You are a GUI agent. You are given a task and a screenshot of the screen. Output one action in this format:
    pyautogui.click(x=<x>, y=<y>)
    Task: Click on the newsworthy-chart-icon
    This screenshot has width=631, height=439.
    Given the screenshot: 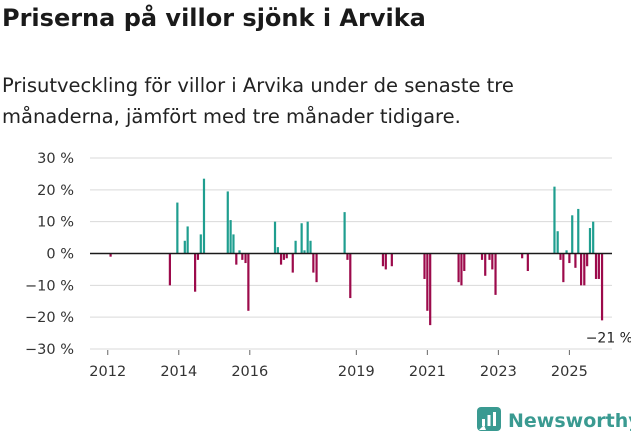 What is the action you would take?
    pyautogui.click(x=489, y=421)
    